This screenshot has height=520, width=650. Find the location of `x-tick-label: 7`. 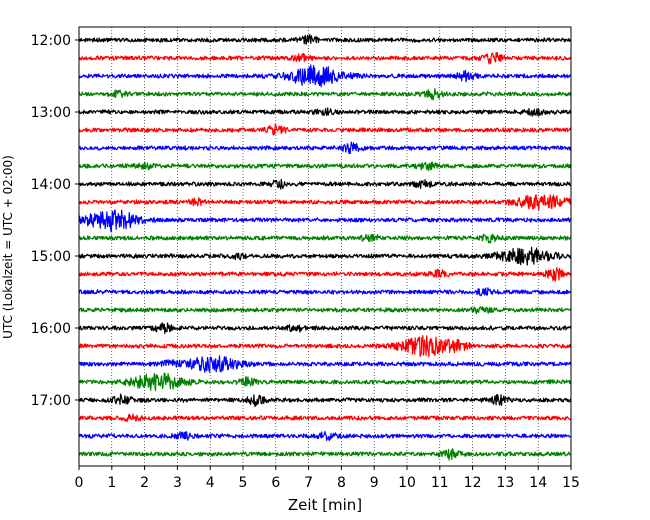

x-tick-label: 7 is located at coordinates (308, 483).